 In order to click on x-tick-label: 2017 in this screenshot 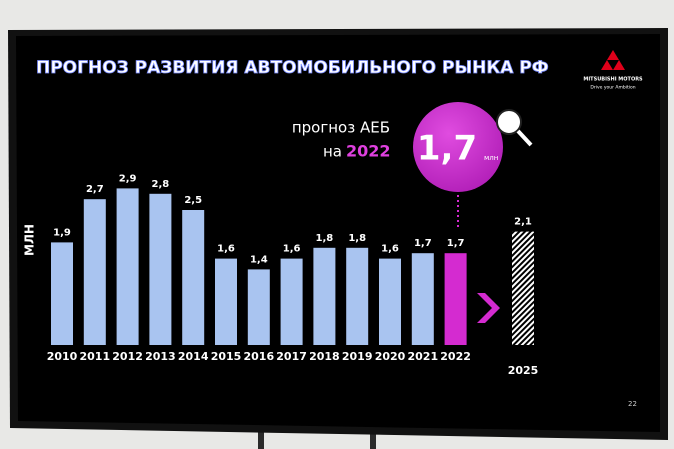, I will do `click(291, 356)`.